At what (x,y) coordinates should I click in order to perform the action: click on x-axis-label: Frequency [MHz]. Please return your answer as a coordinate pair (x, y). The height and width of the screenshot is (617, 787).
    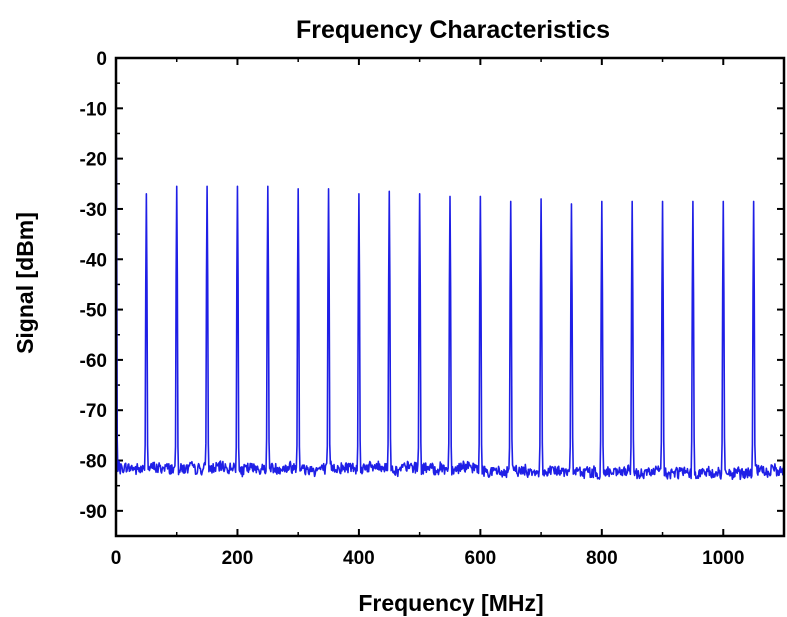
    Looking at the image, I should click on (450, 603).